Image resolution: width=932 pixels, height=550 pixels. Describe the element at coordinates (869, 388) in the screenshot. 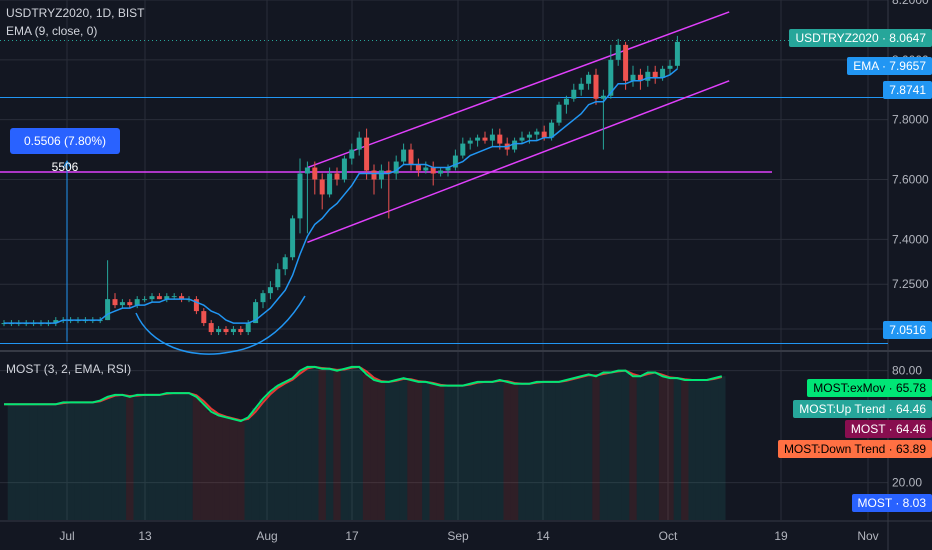

I see `most-tag-exmov: MOST:exMov · 65.78` at that location.